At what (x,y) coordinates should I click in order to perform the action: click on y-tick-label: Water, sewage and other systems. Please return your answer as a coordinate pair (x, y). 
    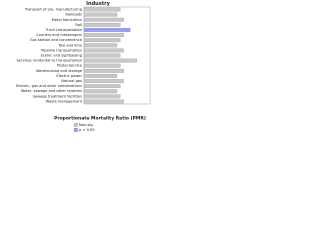
    Looking at the image, I should click on (51, 91).